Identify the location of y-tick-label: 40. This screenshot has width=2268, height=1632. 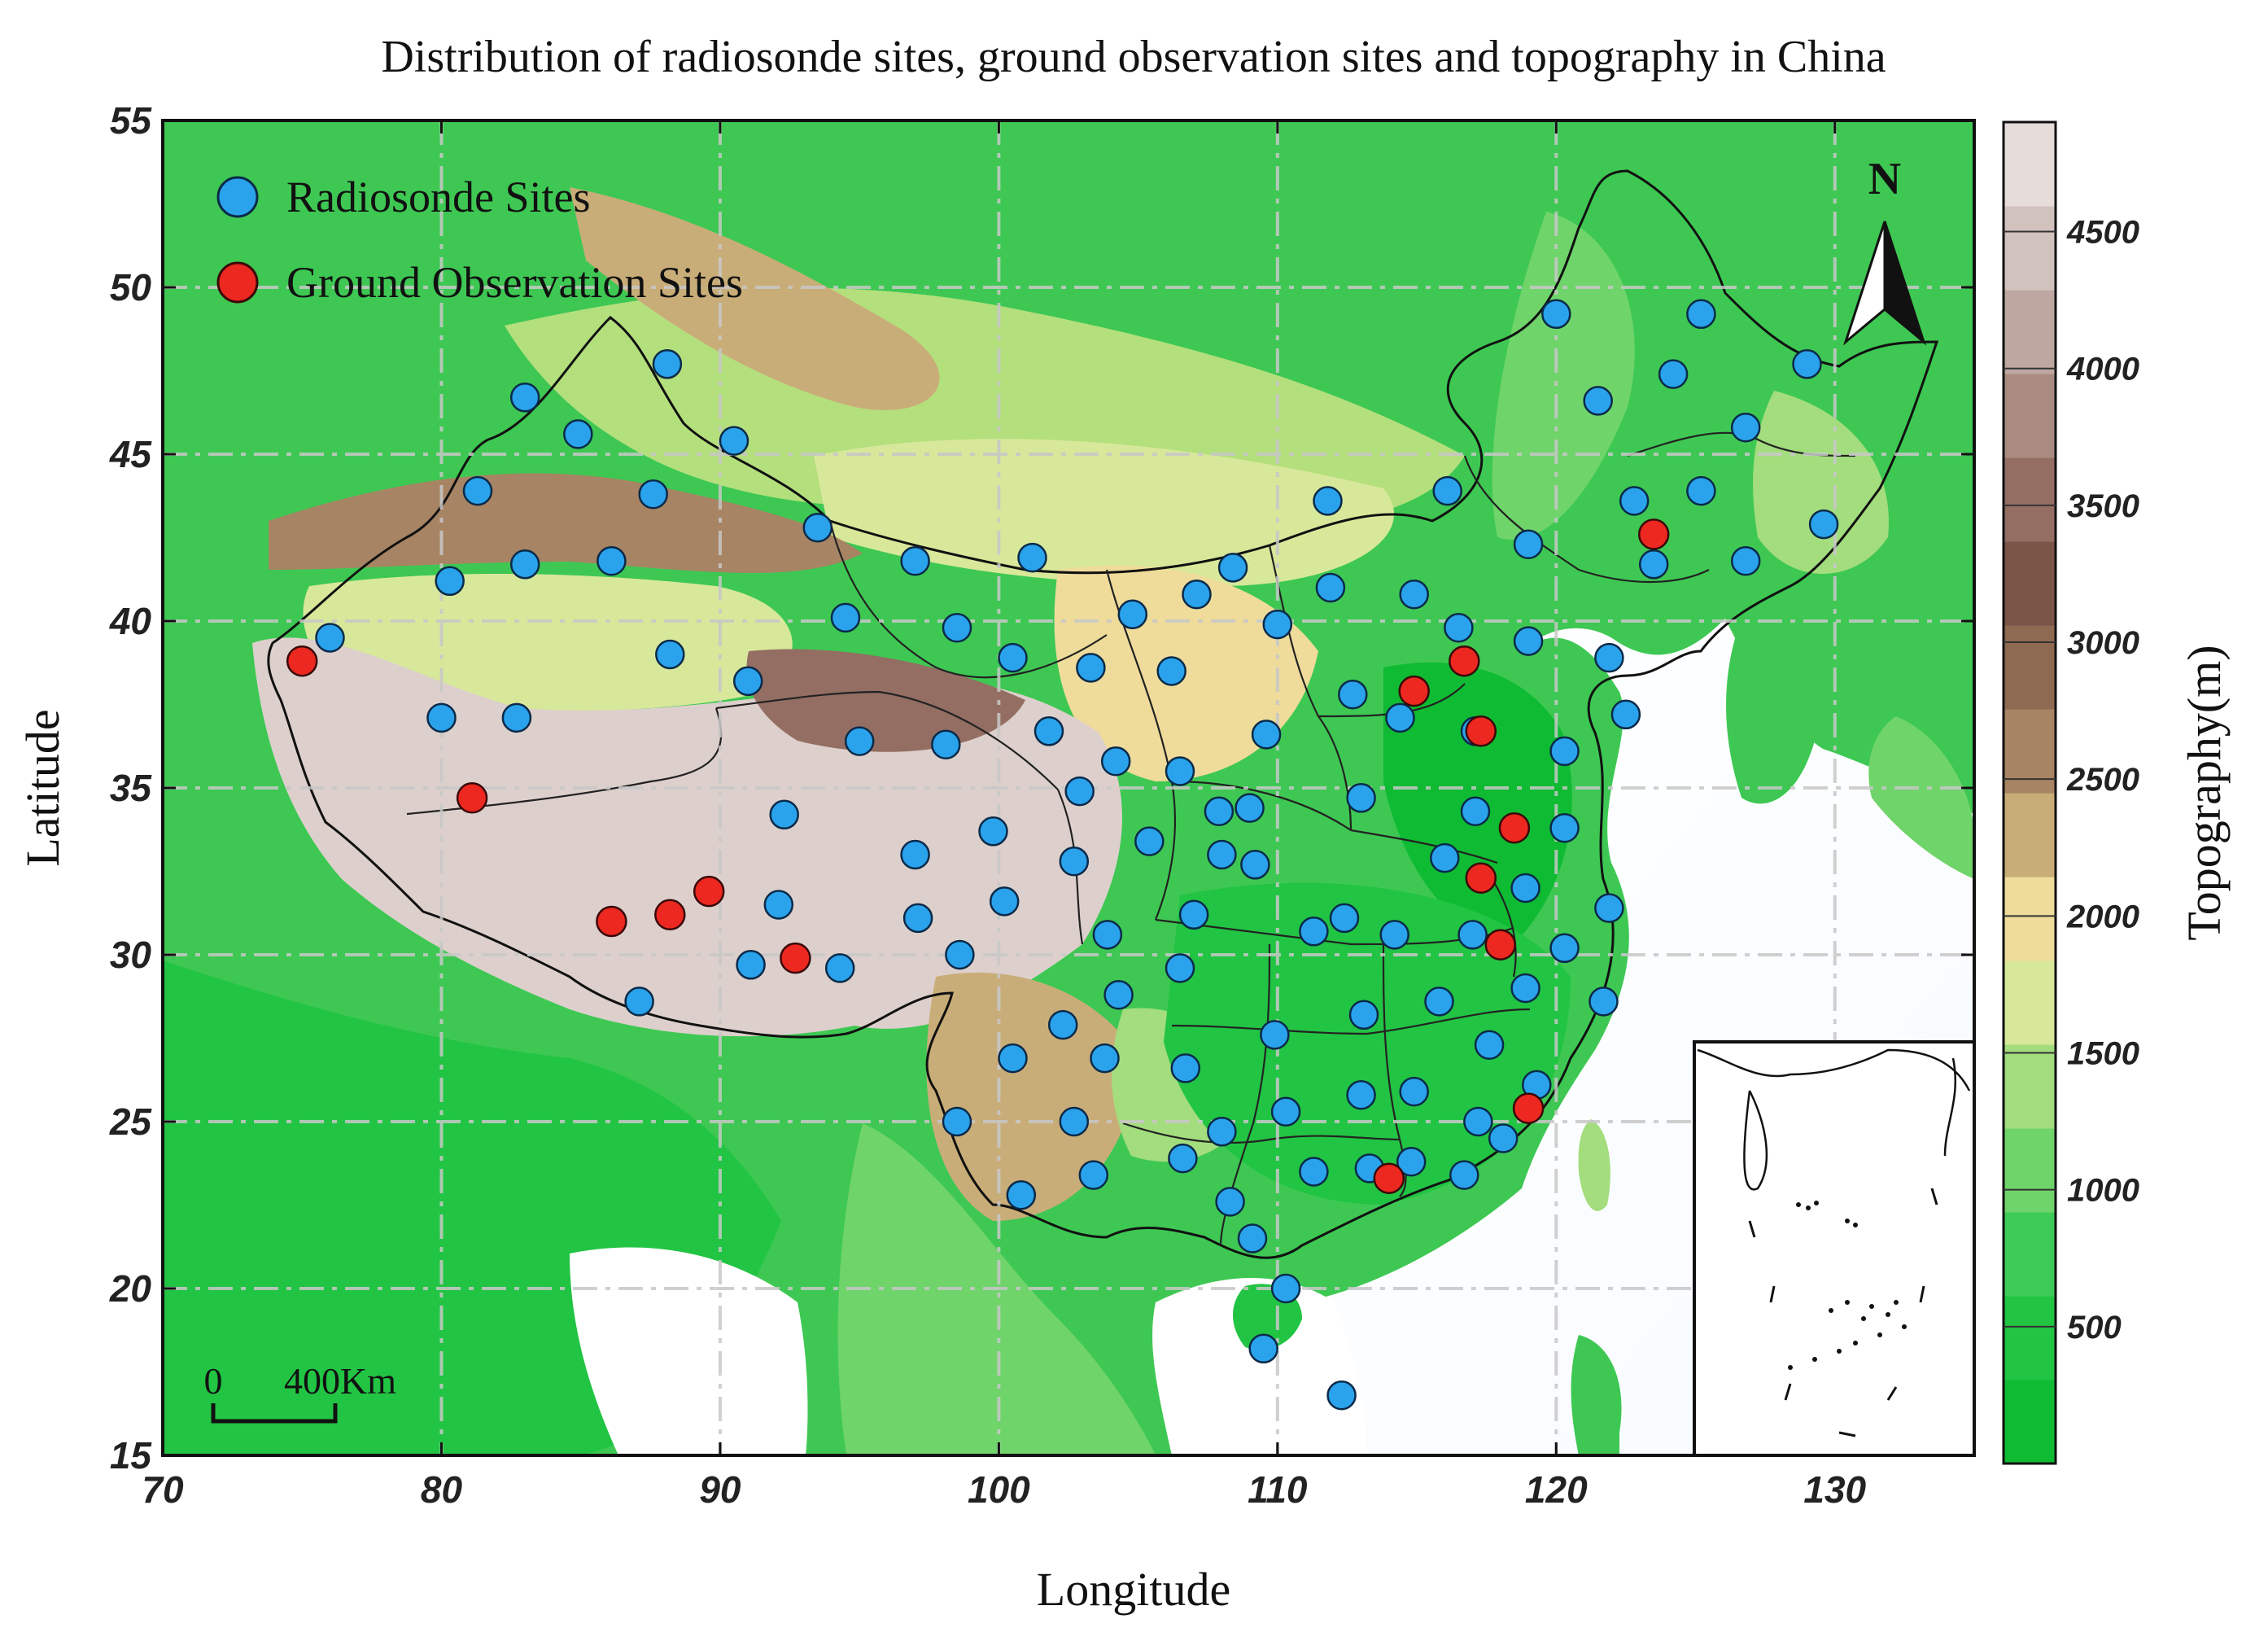
(130, 621).